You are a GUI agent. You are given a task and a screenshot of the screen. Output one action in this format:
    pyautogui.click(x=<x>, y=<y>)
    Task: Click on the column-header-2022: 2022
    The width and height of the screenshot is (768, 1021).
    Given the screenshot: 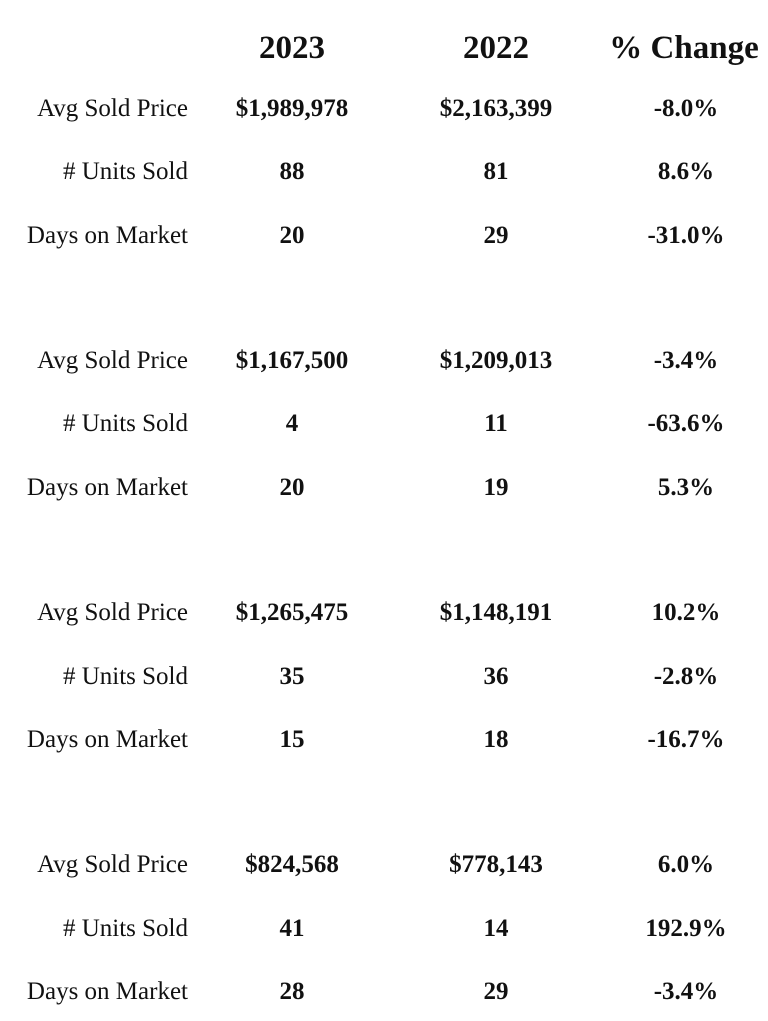 What is the action you would take?
    pyautogui.click(x=496, y=48)
    